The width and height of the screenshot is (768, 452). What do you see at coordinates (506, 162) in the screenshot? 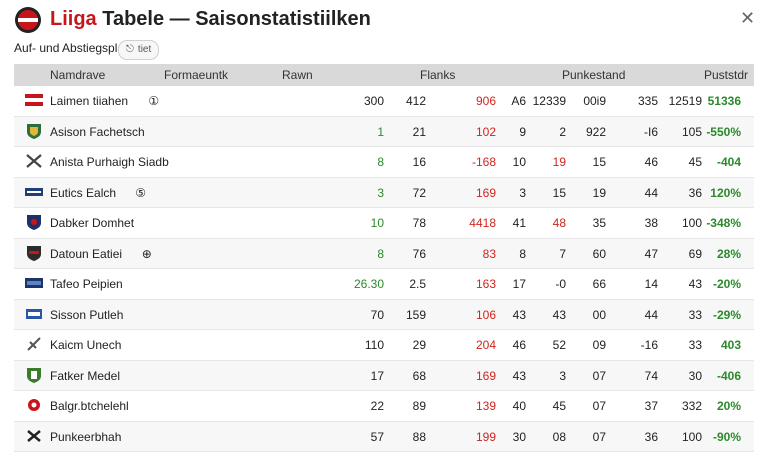
I see `cell-c4: 10` at bounding box center [506, 162].